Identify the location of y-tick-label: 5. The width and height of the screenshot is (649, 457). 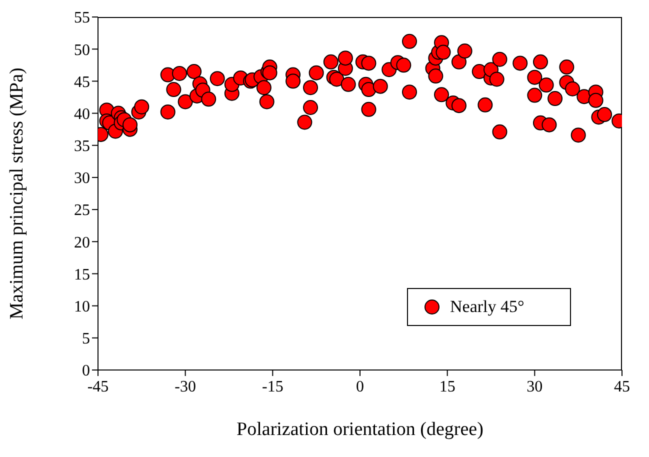
(86, 339).